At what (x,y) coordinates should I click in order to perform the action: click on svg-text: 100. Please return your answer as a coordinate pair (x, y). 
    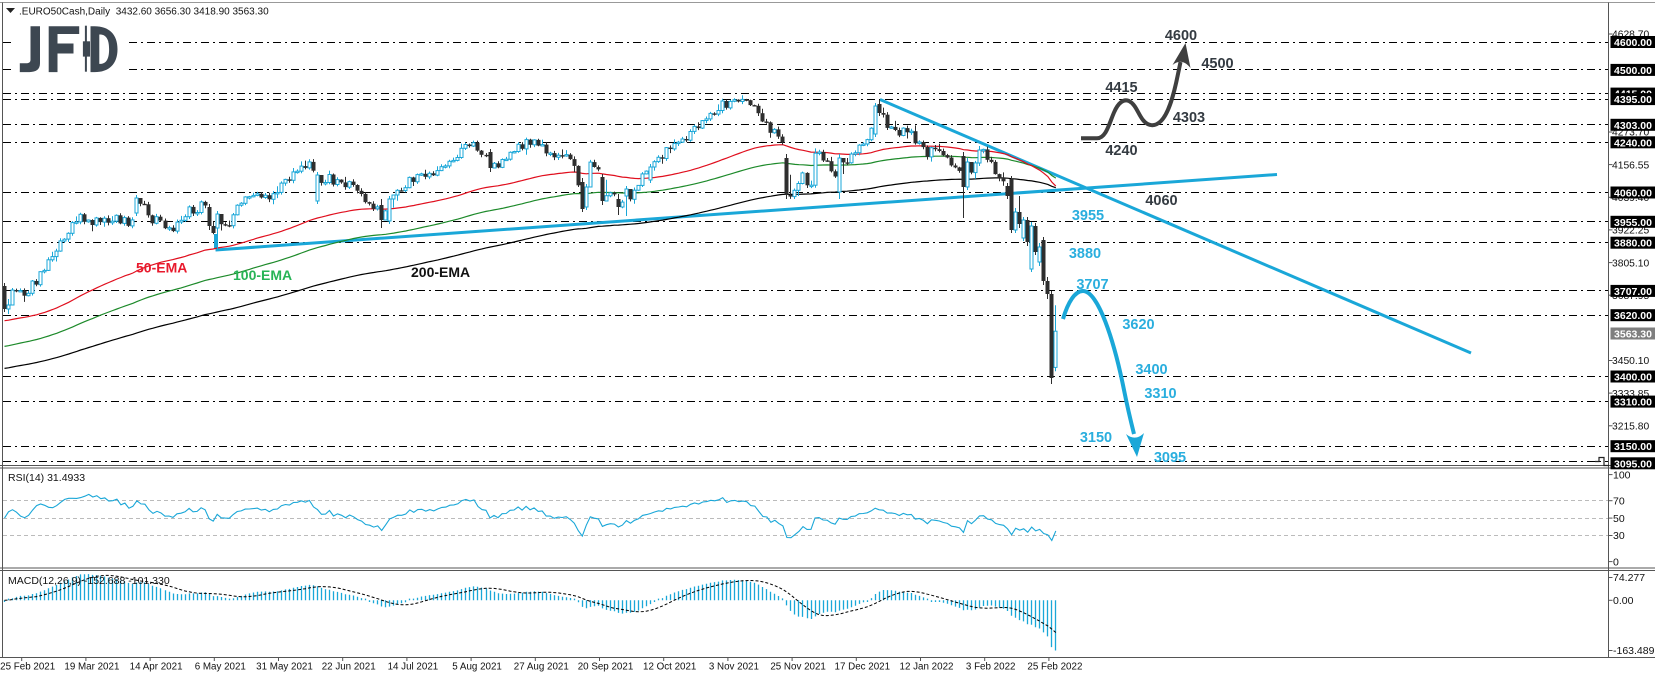
    Looking at the image, I should click on (1622, 475).